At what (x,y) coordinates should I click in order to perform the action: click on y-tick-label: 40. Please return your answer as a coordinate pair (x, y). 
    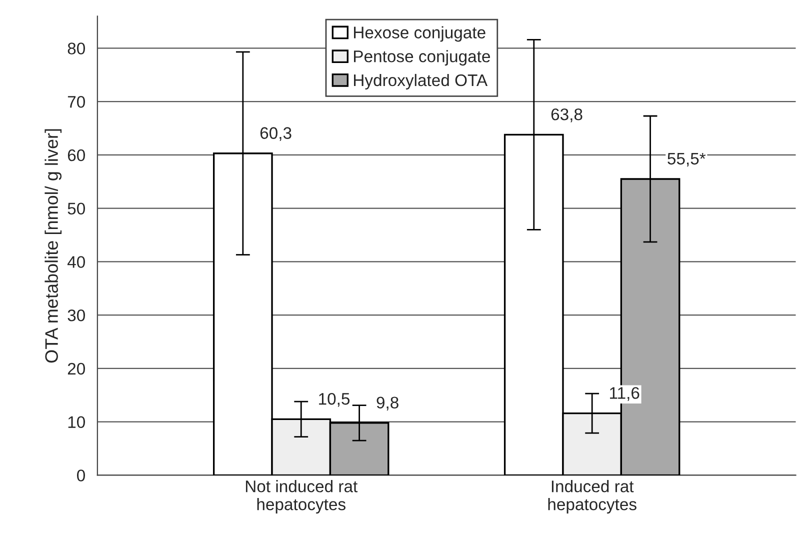
    Looking at the image, I should click on (76, 262).